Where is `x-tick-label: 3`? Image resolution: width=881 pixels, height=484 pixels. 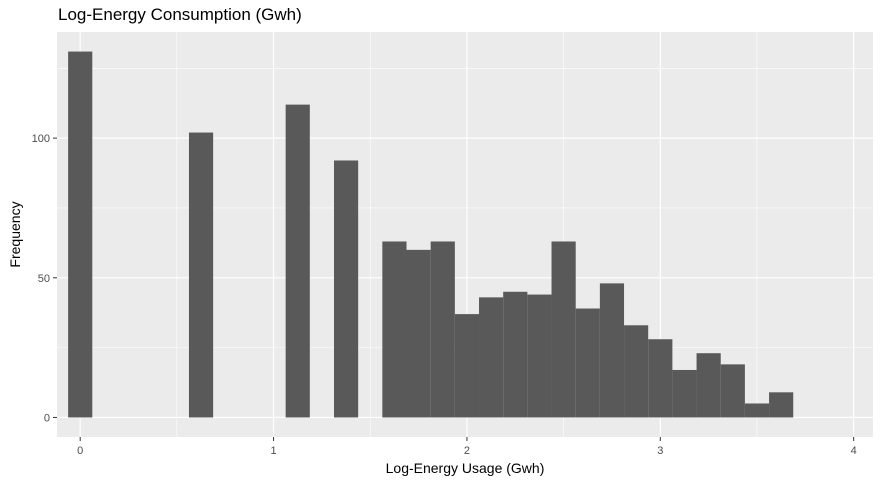
x-tick-label: 3 is located at coordinates (660, 451).